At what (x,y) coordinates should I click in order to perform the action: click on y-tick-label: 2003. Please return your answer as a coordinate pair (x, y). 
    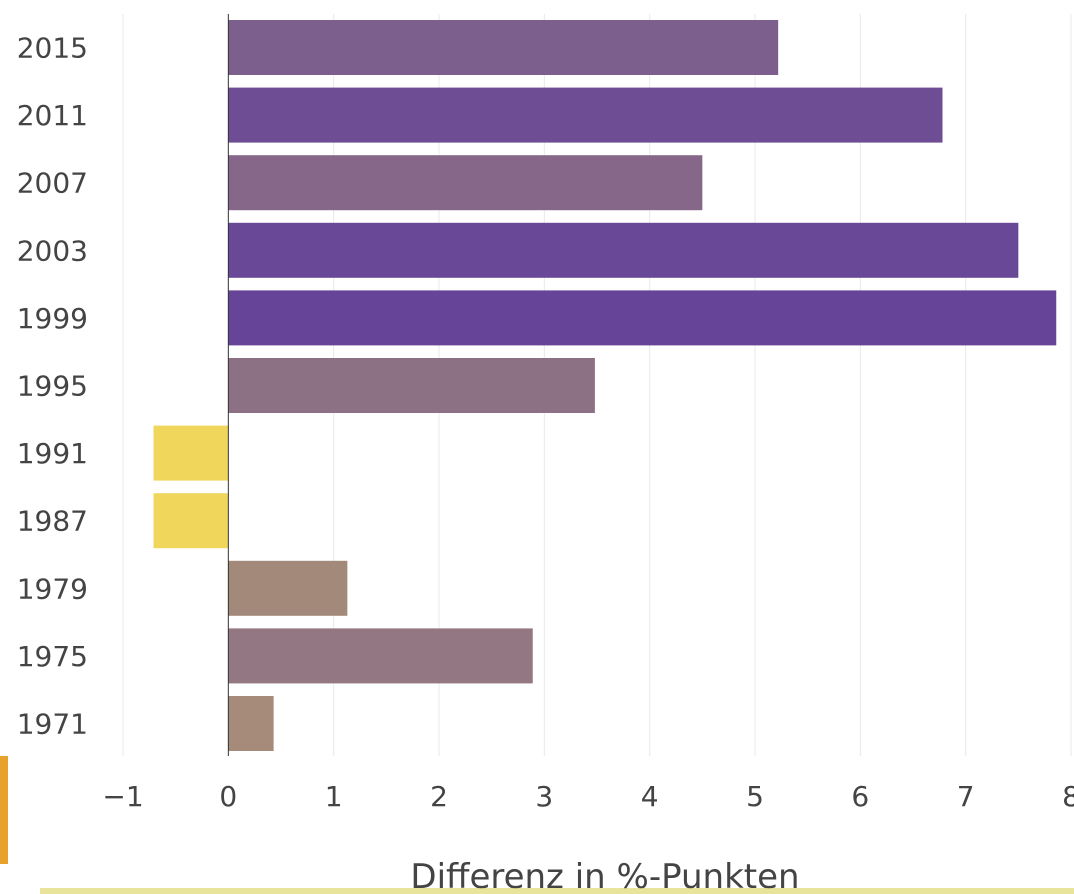
    Looking at the image, I should click on (52, 250).